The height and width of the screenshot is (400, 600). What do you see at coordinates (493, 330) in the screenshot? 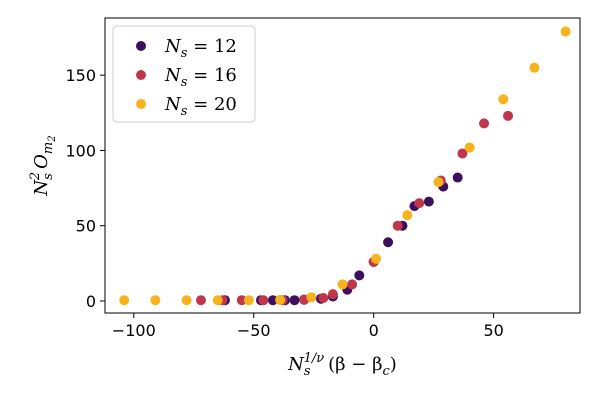
I see `x-tick-label: 50` at bounding box center [493, 330].